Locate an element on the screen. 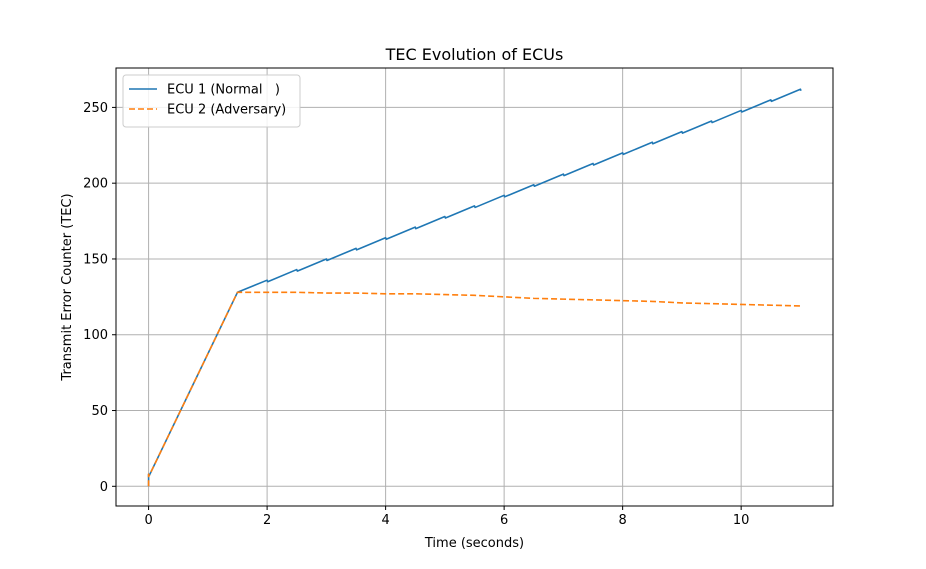 This screenshot has height=569, width=926. legend-label-2: ECU 2 (Adversary) is located at coordinates (226, 110).